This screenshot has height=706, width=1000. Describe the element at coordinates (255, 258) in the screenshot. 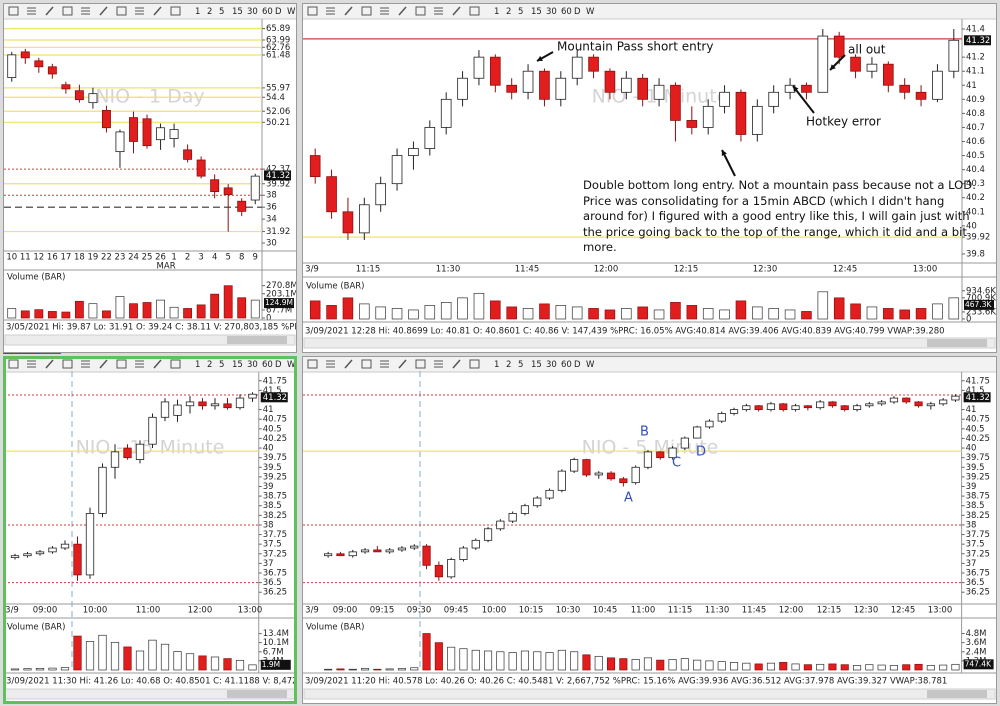

I see `time-label: 9` at that location.